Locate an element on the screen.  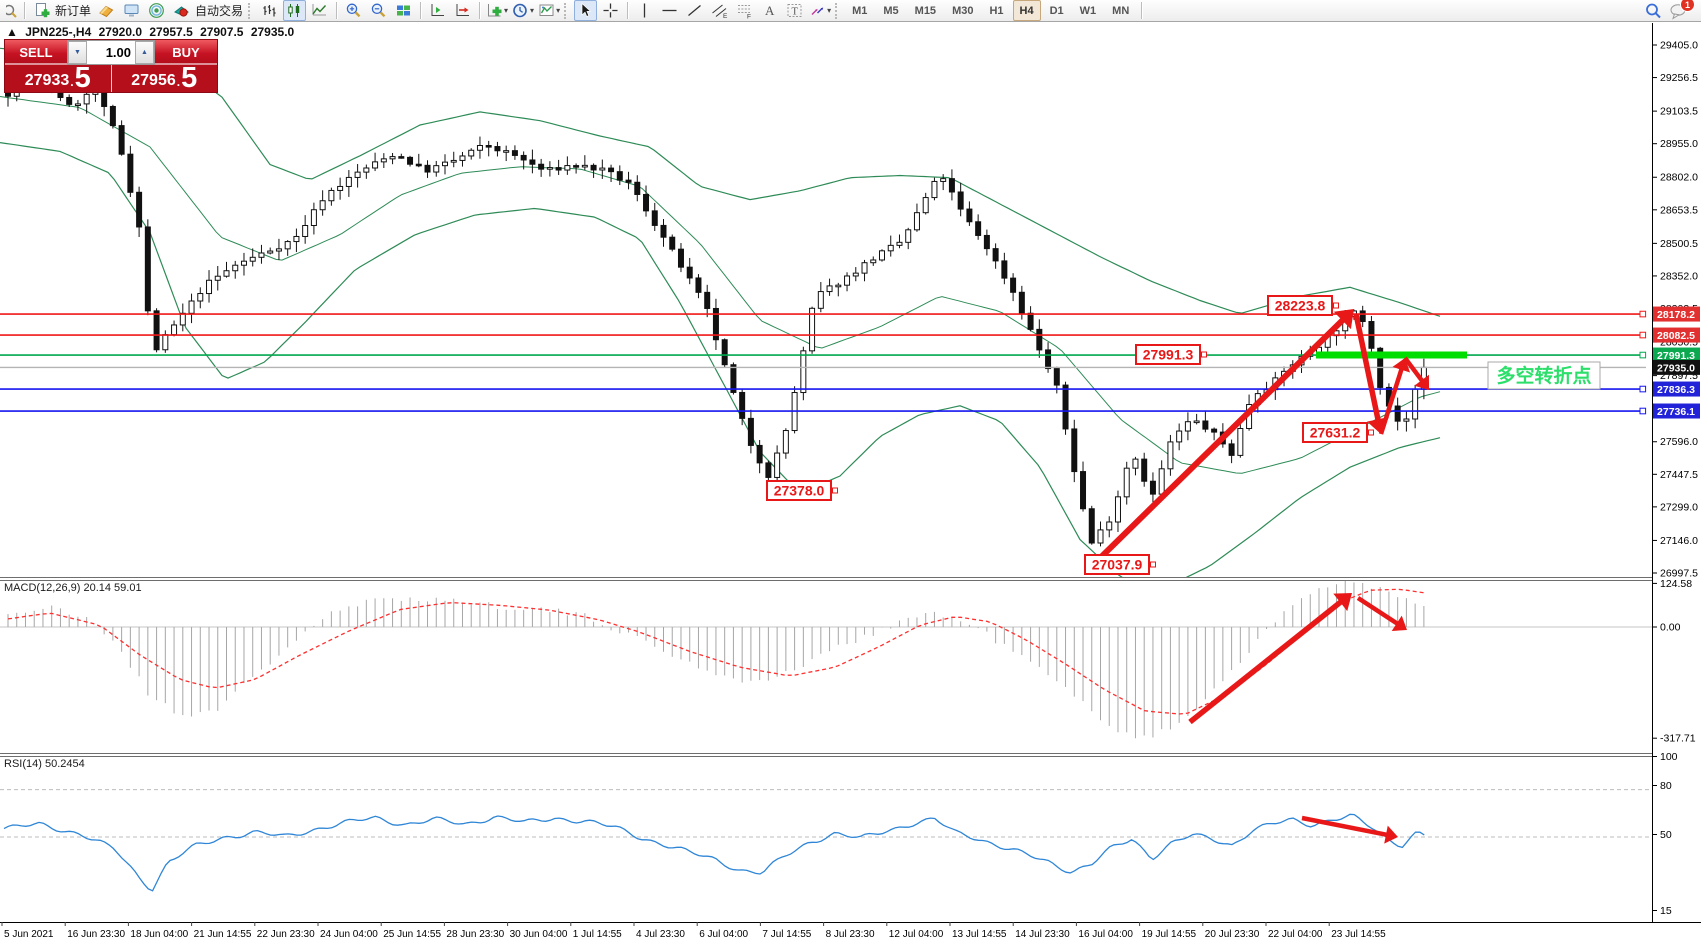
svg-text: 27146.0 is located at coordinates (1679, 541).